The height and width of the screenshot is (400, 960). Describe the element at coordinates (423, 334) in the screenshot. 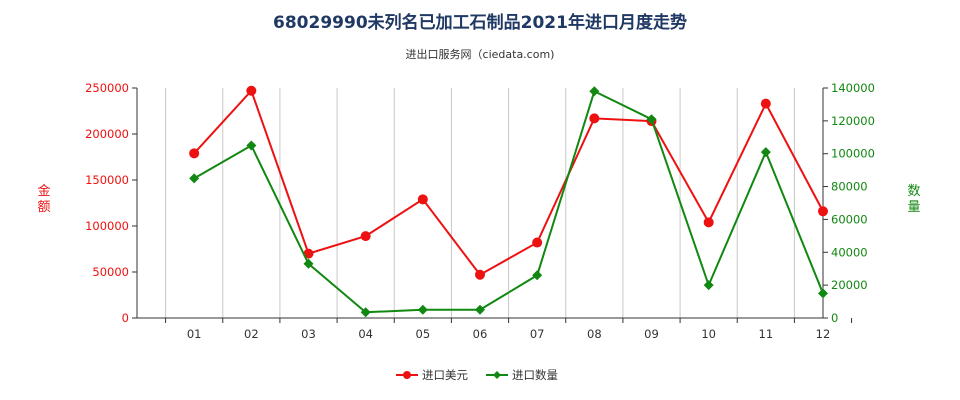

I see `x-tick-label: 05` at that location.